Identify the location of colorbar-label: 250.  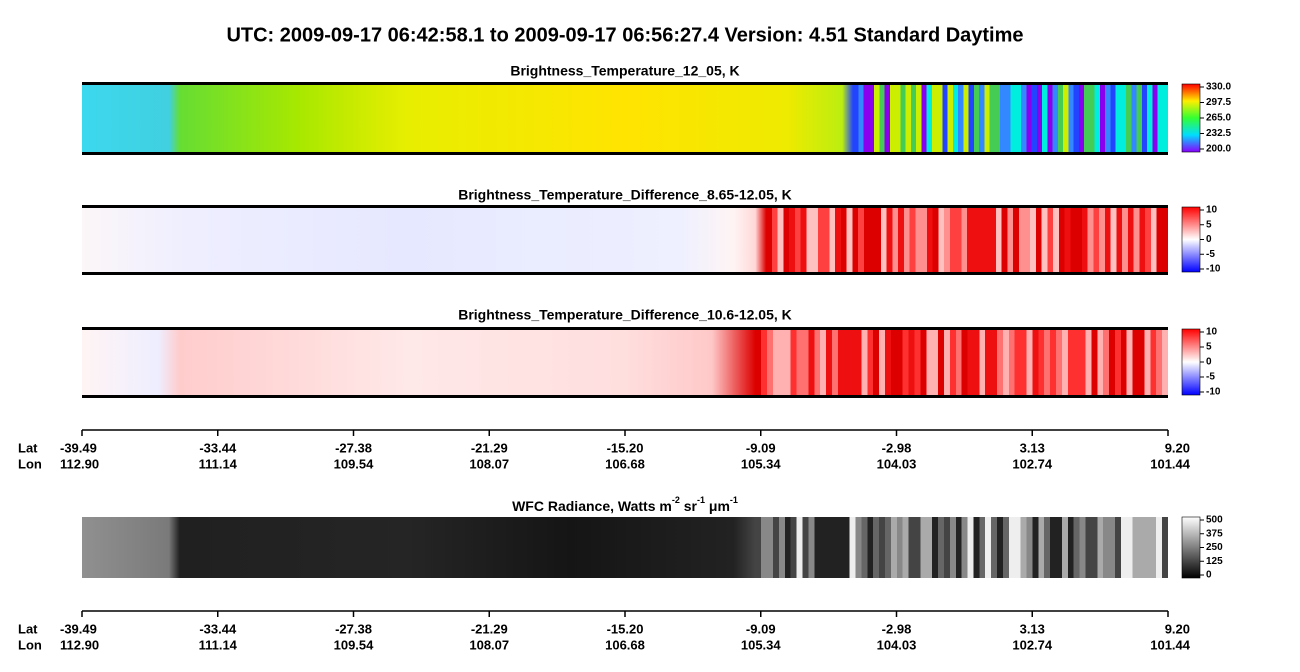
(1214, 547).